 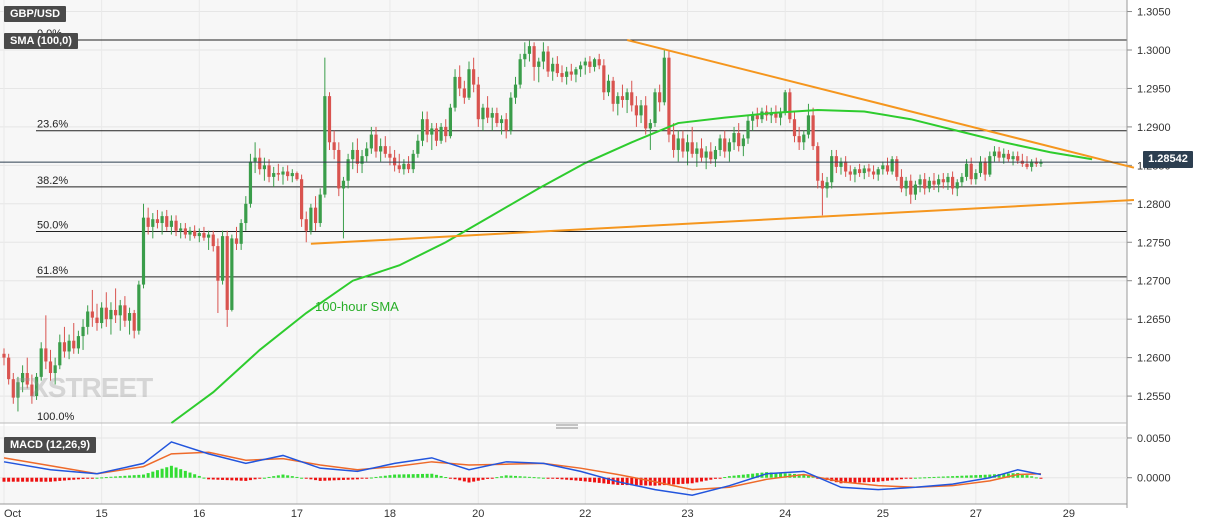 I want to click on price-tick-label: 1.3050, so click(x=1154, y=13).